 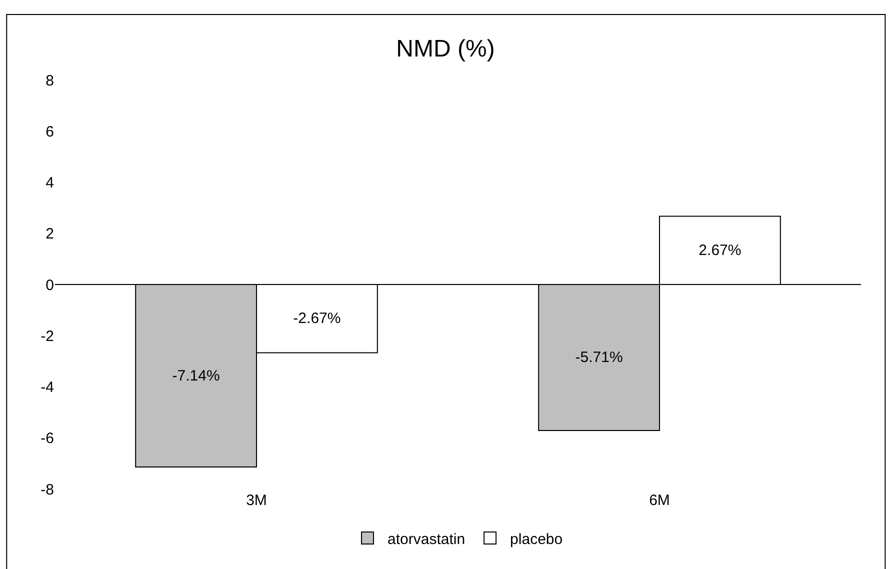 What do you see at coordinates (50, 131) in the screenshot?
I see `y-tick-label: 6` at bounding box center [50, 131].